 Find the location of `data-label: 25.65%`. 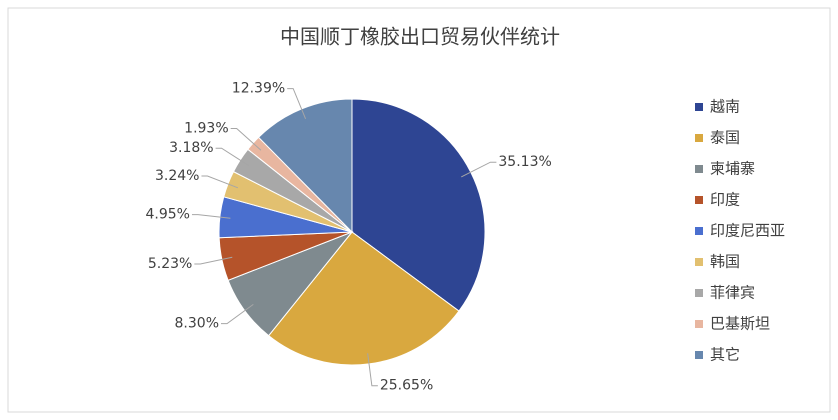

data-label: 25.65% is located at coordinates (406, 386).